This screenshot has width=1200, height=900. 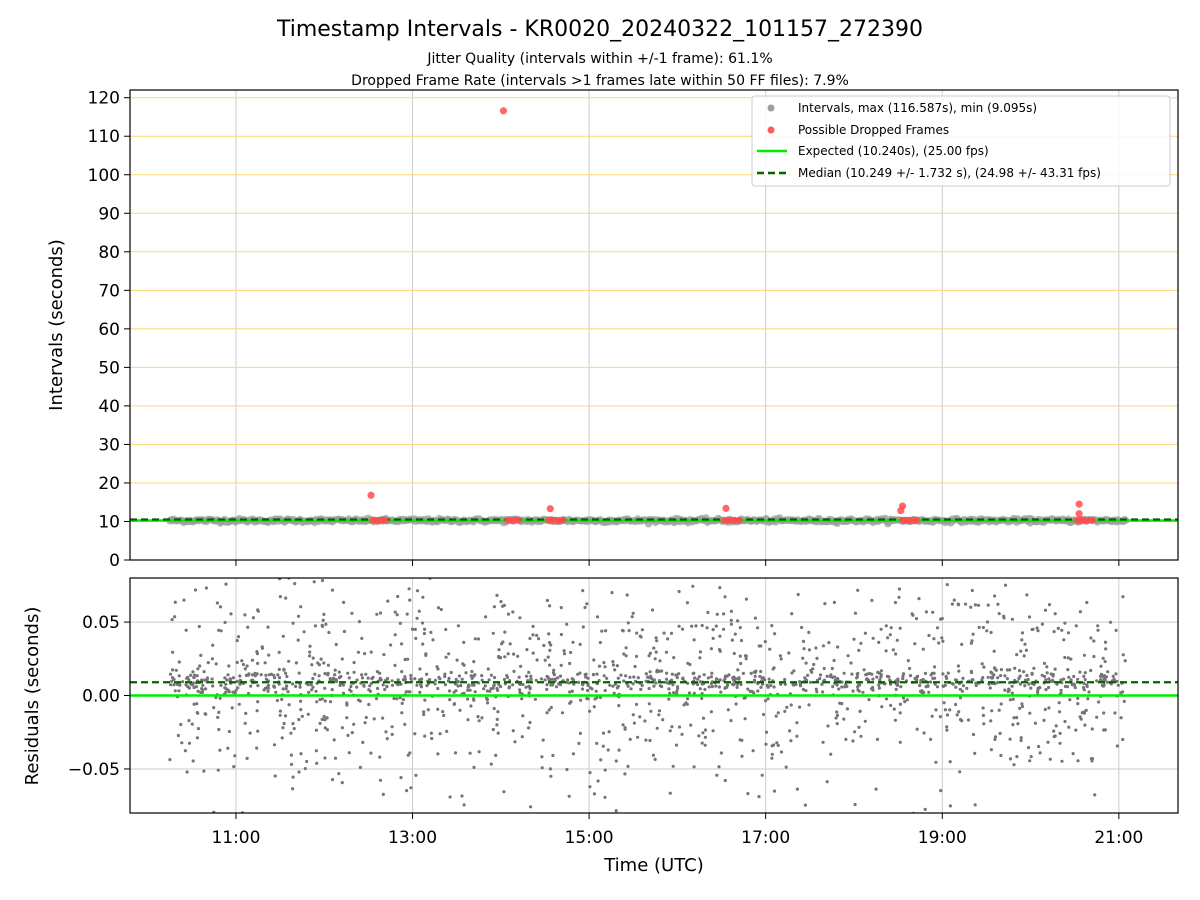 I want to click on intervals-y-tick-label: 30, so click(x=109, y=445).